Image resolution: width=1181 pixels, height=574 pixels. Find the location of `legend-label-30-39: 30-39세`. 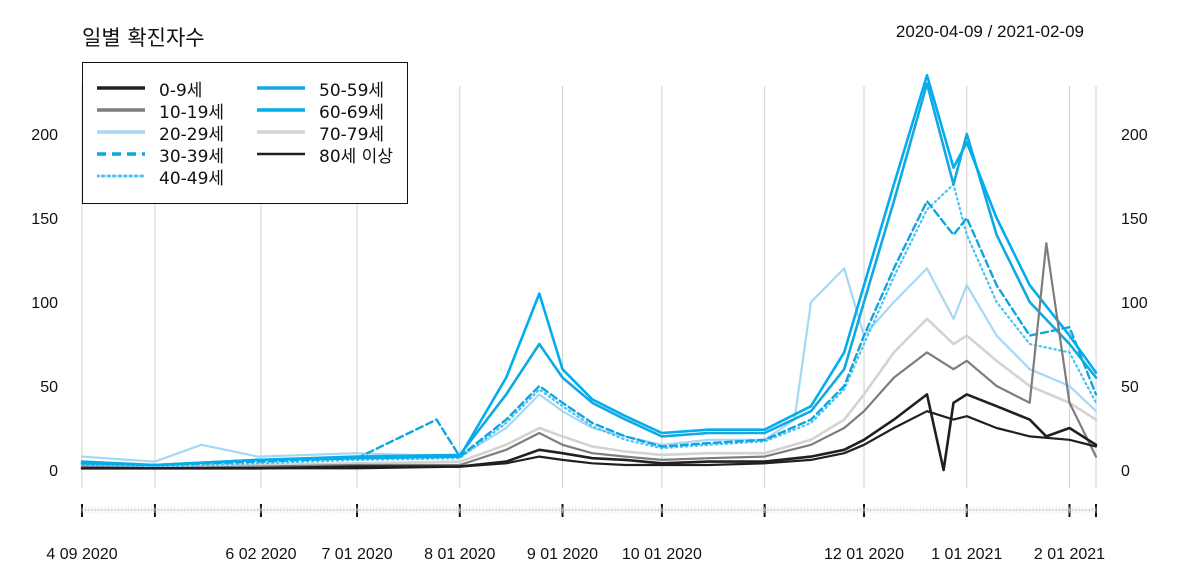

legend-label-30-39: 30-39세 is located at coordinates (192, 156).